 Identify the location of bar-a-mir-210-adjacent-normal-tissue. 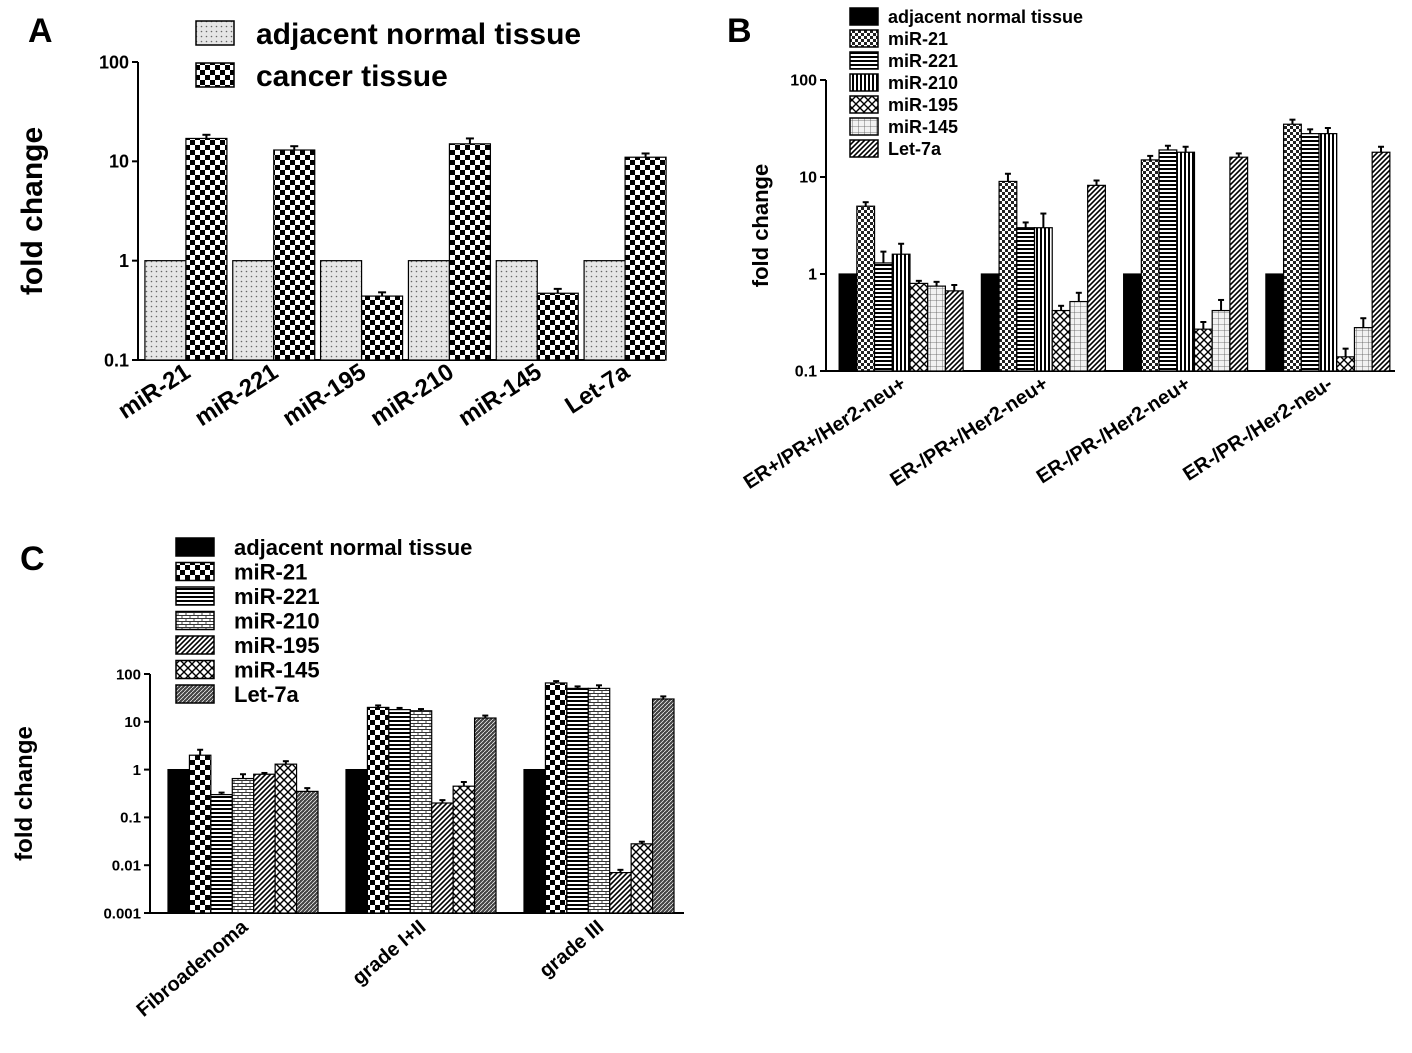
(429, 310).